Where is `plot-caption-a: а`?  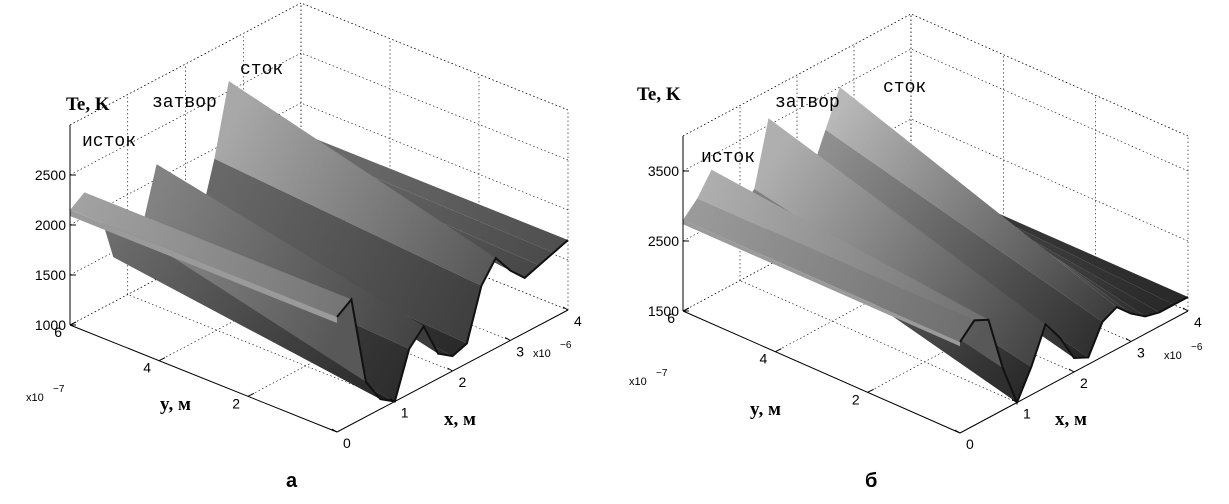 plot-caption-a: а is located at coordinates (292, 481).